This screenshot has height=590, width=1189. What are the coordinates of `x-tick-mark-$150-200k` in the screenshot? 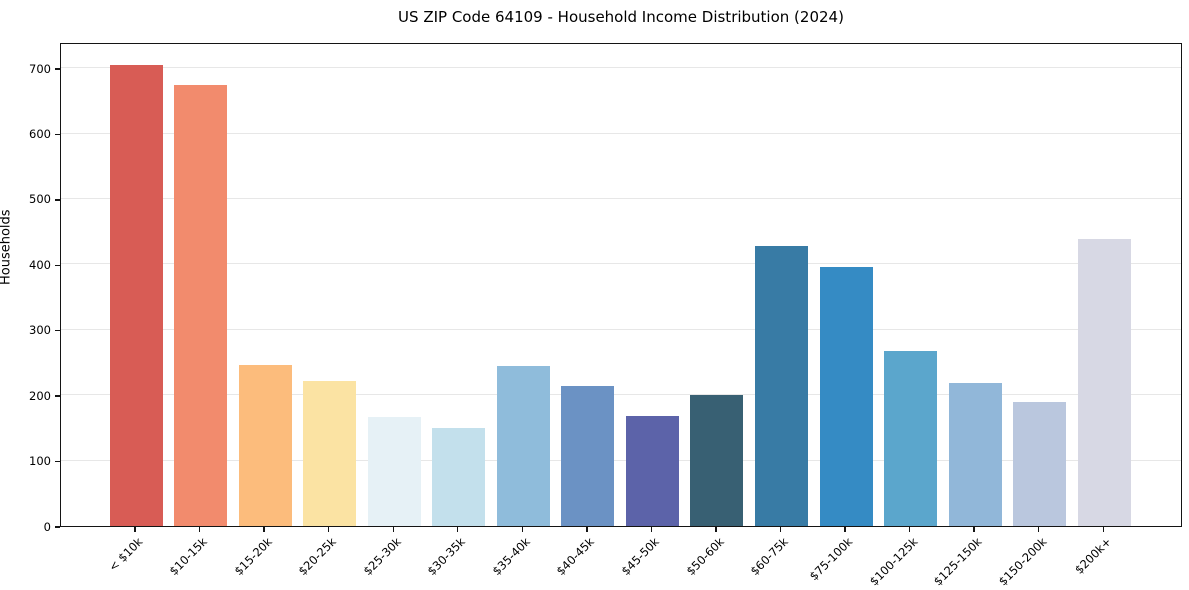 It's located at (1039, 529).